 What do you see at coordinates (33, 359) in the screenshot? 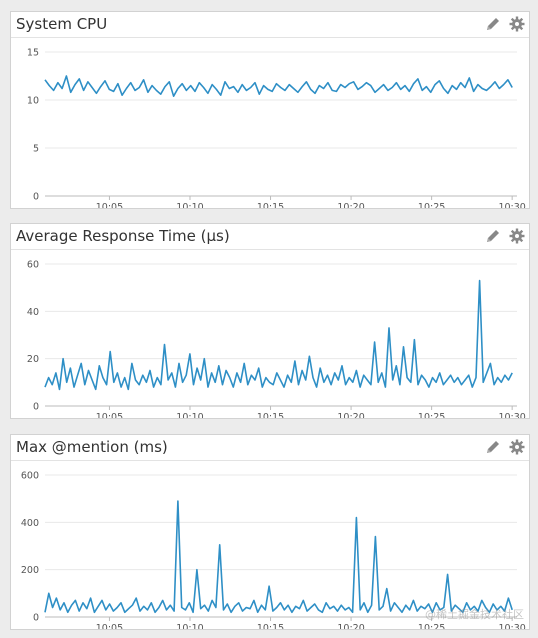
I see `y-tick-label: 20` at bounding box center [33, 359].